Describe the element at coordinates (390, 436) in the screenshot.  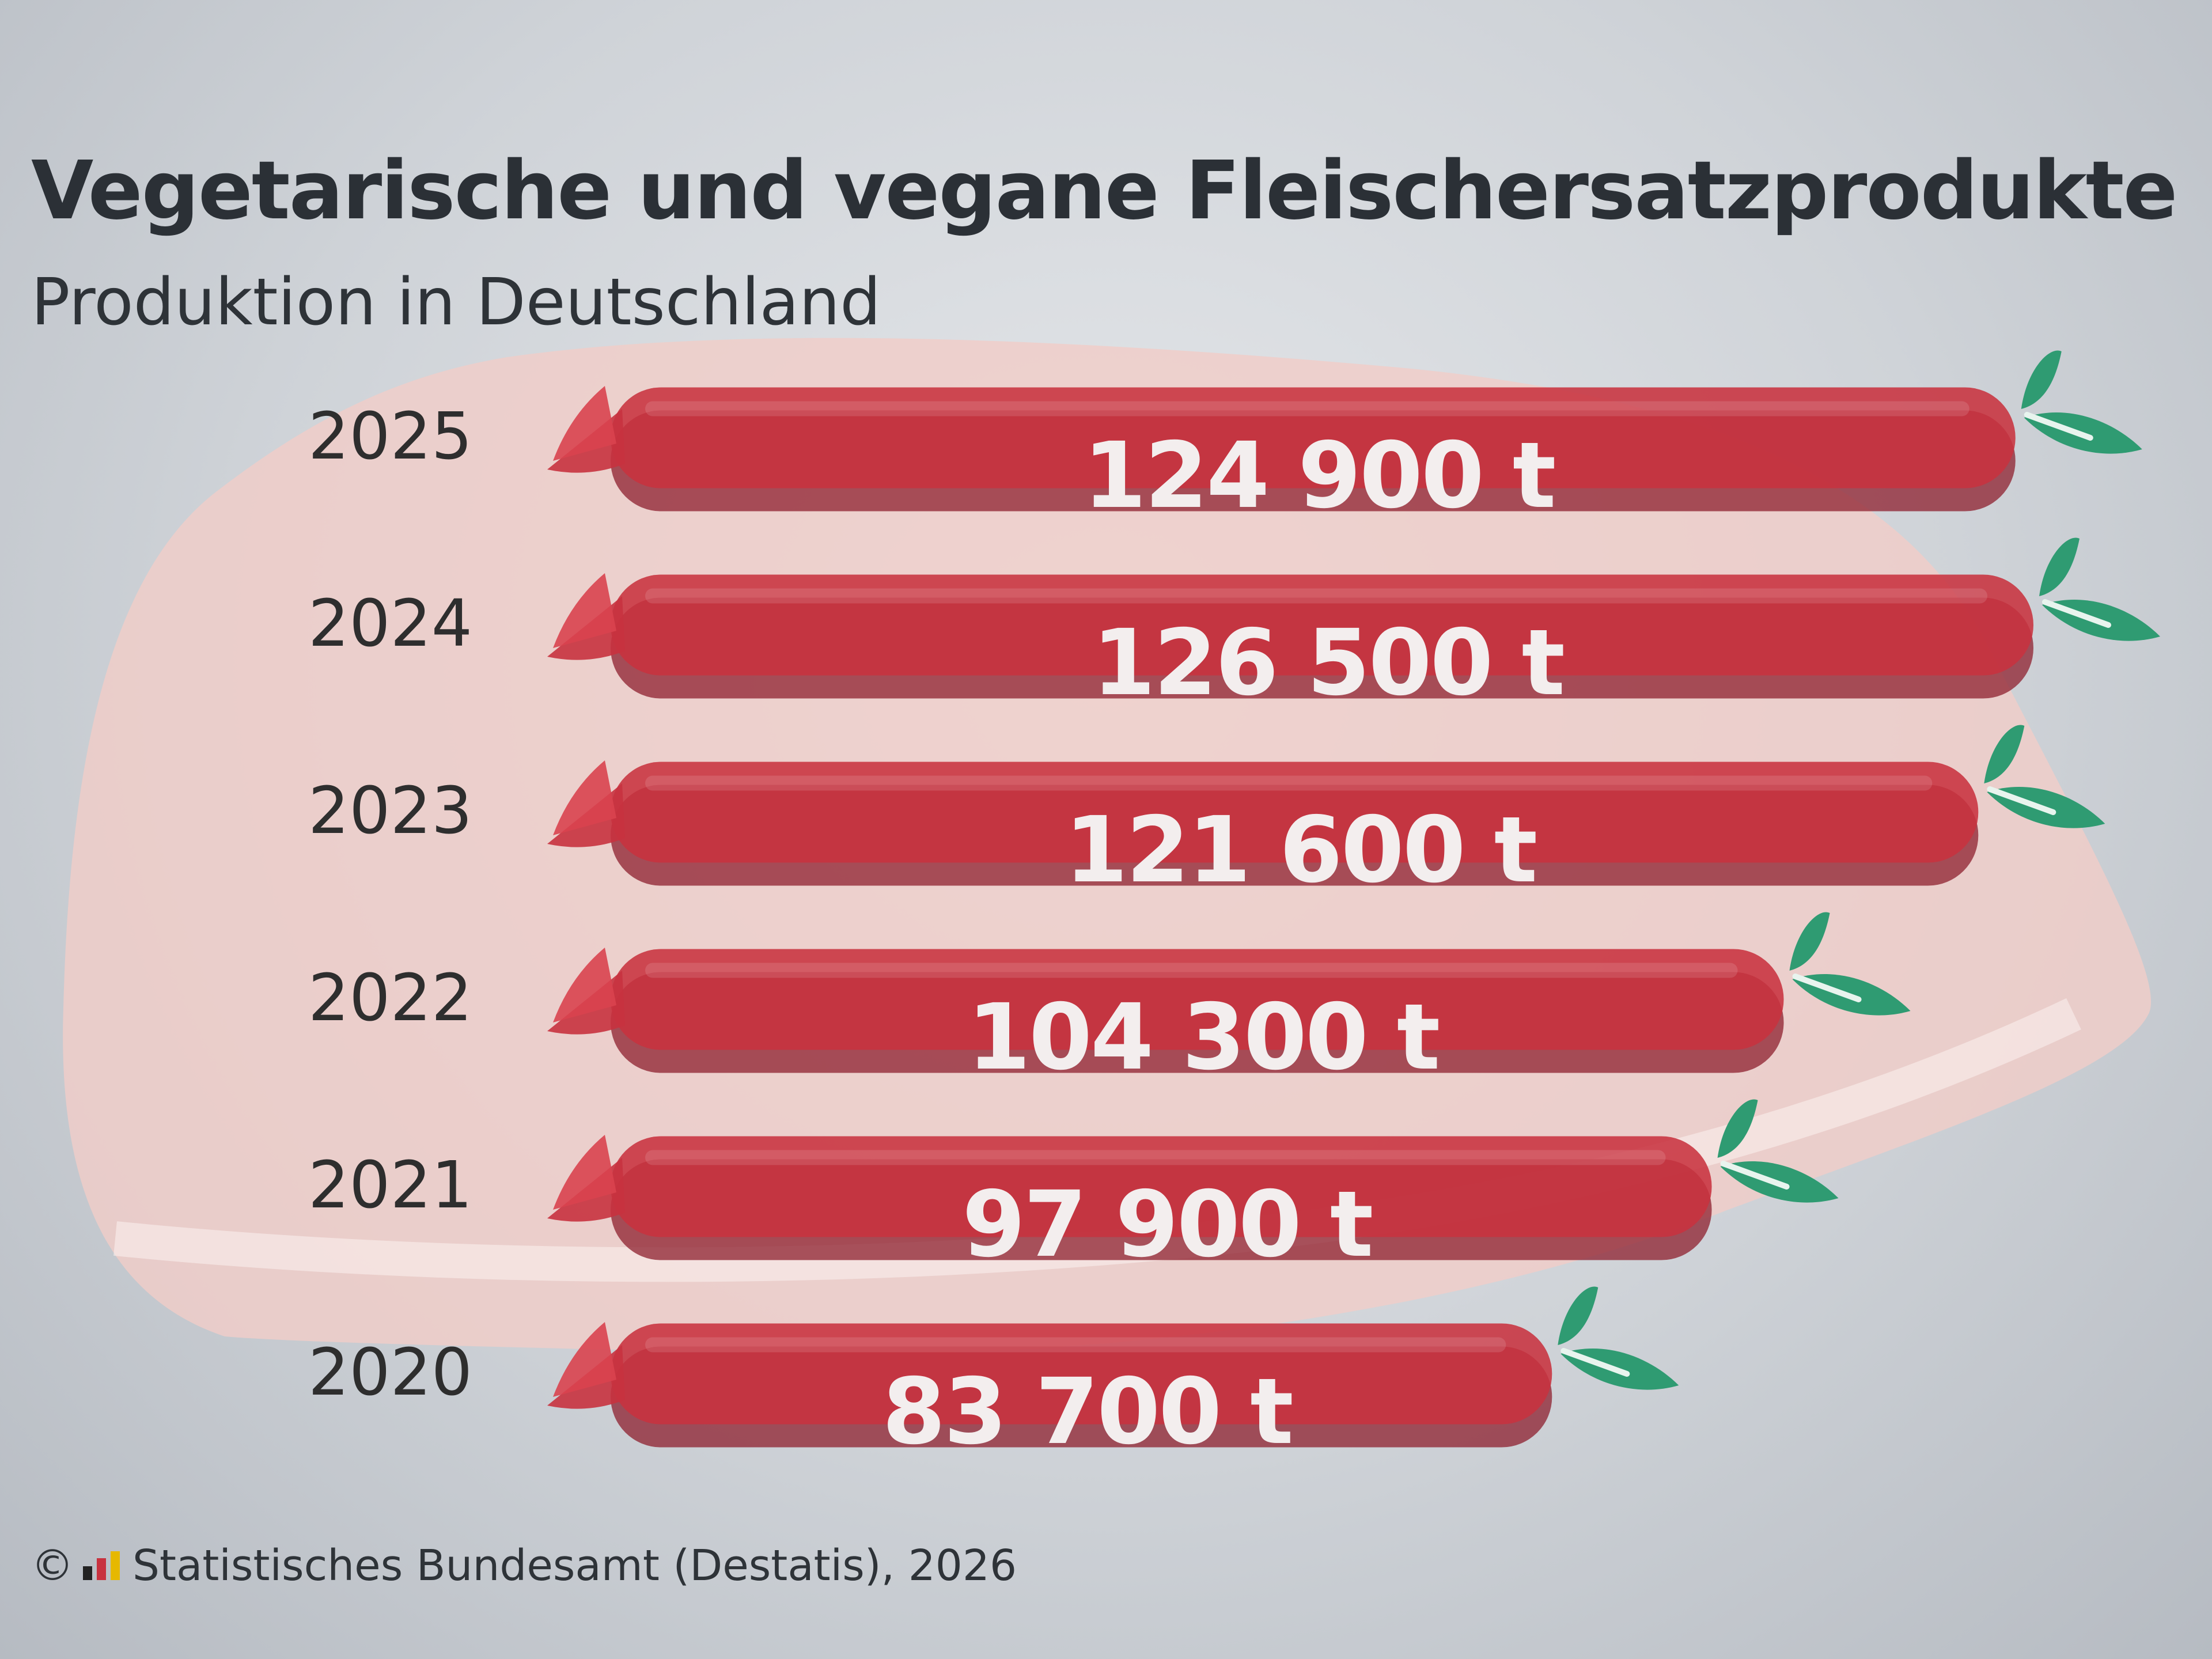
I see `year-label-2025: 2025` at that location.